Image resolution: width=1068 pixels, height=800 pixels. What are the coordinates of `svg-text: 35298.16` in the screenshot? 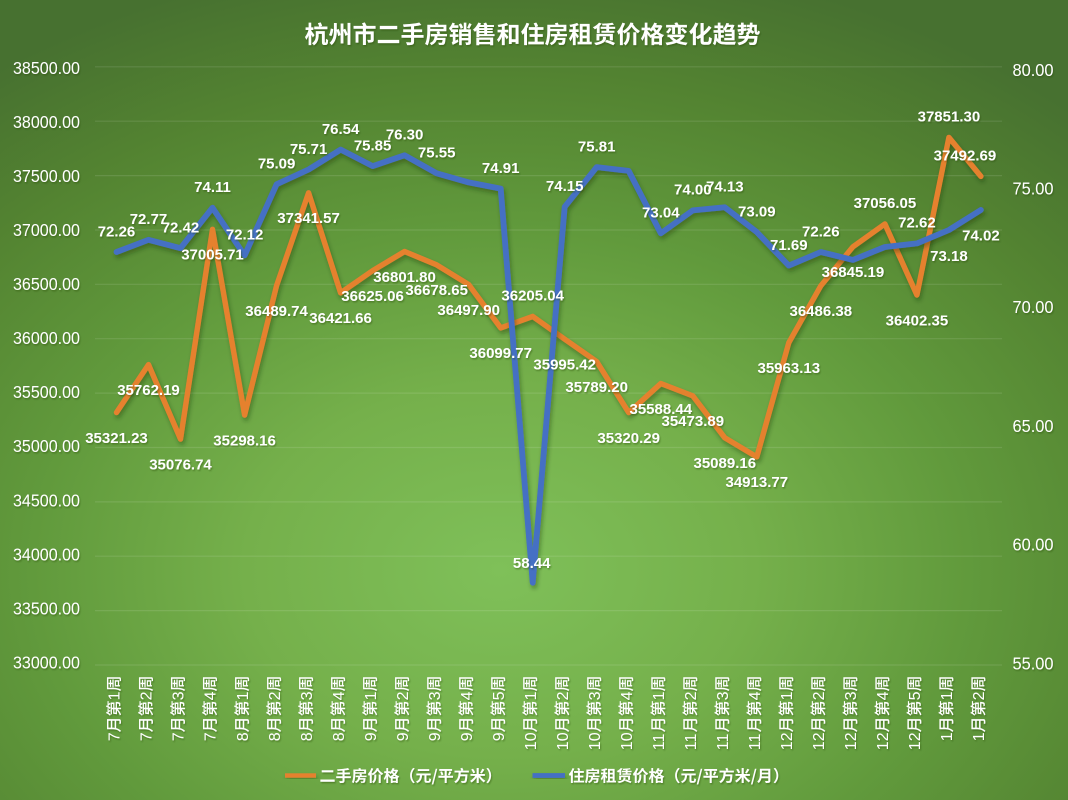 It's located at (244, 440).